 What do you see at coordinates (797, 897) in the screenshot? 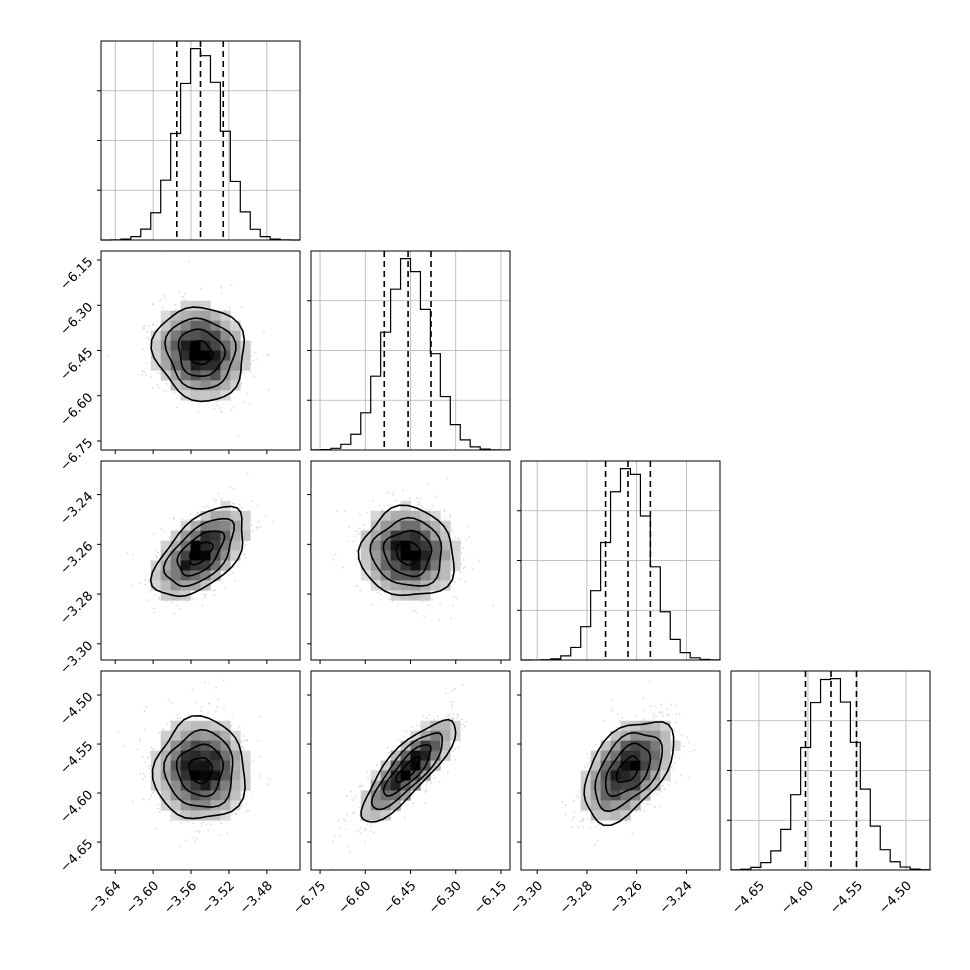
I see `x-tick-label-3-1: −4.60` at bounding box center [797, 897].